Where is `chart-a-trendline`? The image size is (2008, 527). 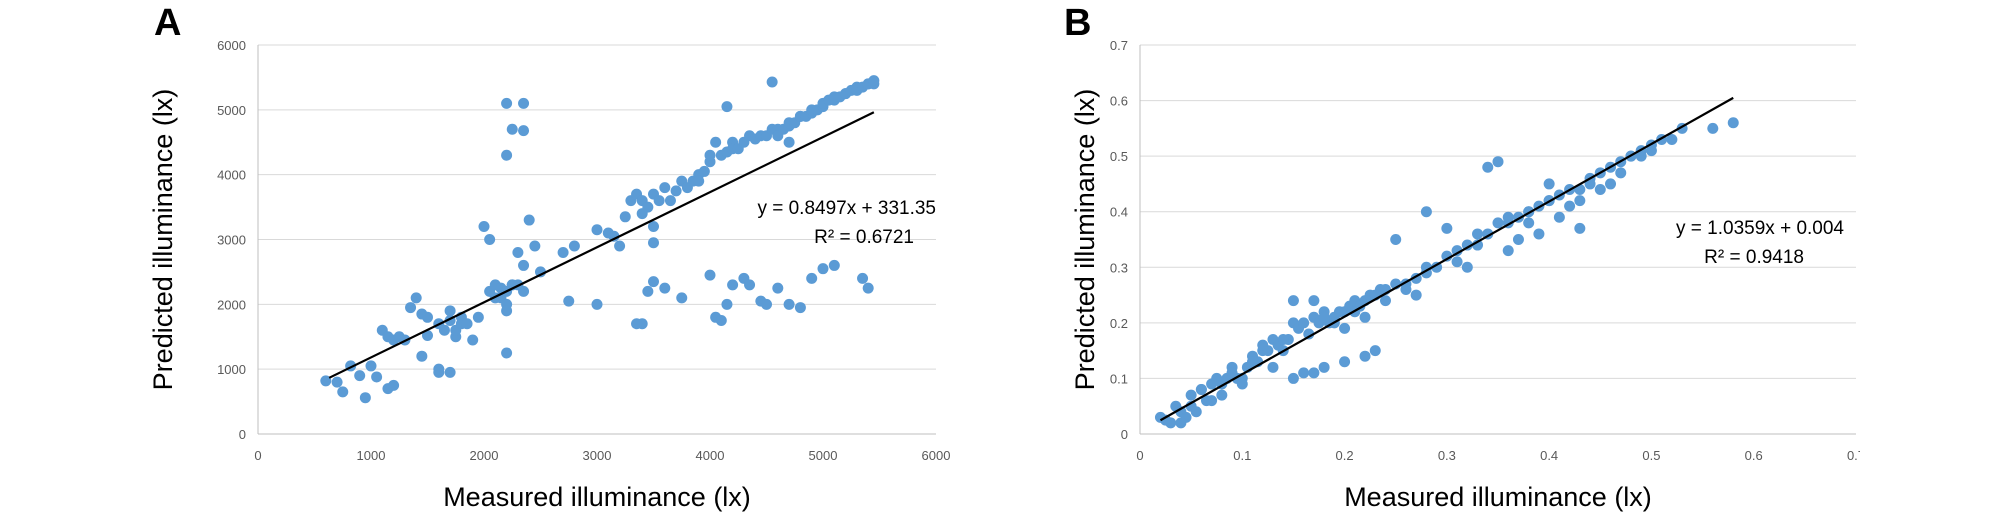
chart-a-trendline is located at coordinates (601, 245).